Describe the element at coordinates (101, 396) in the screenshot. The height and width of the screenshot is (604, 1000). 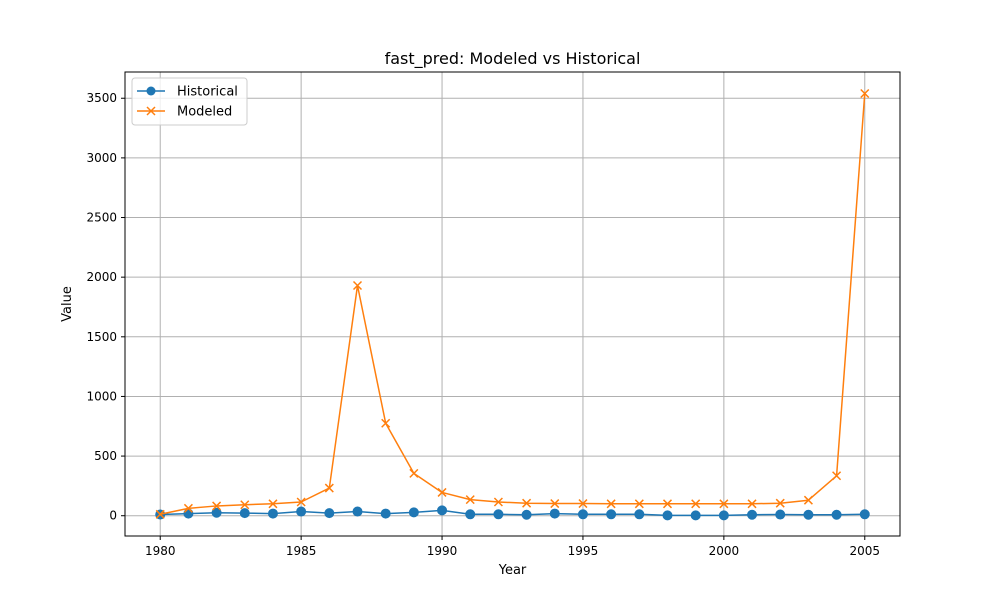
I see `y-tick-label: 1000` at that location.